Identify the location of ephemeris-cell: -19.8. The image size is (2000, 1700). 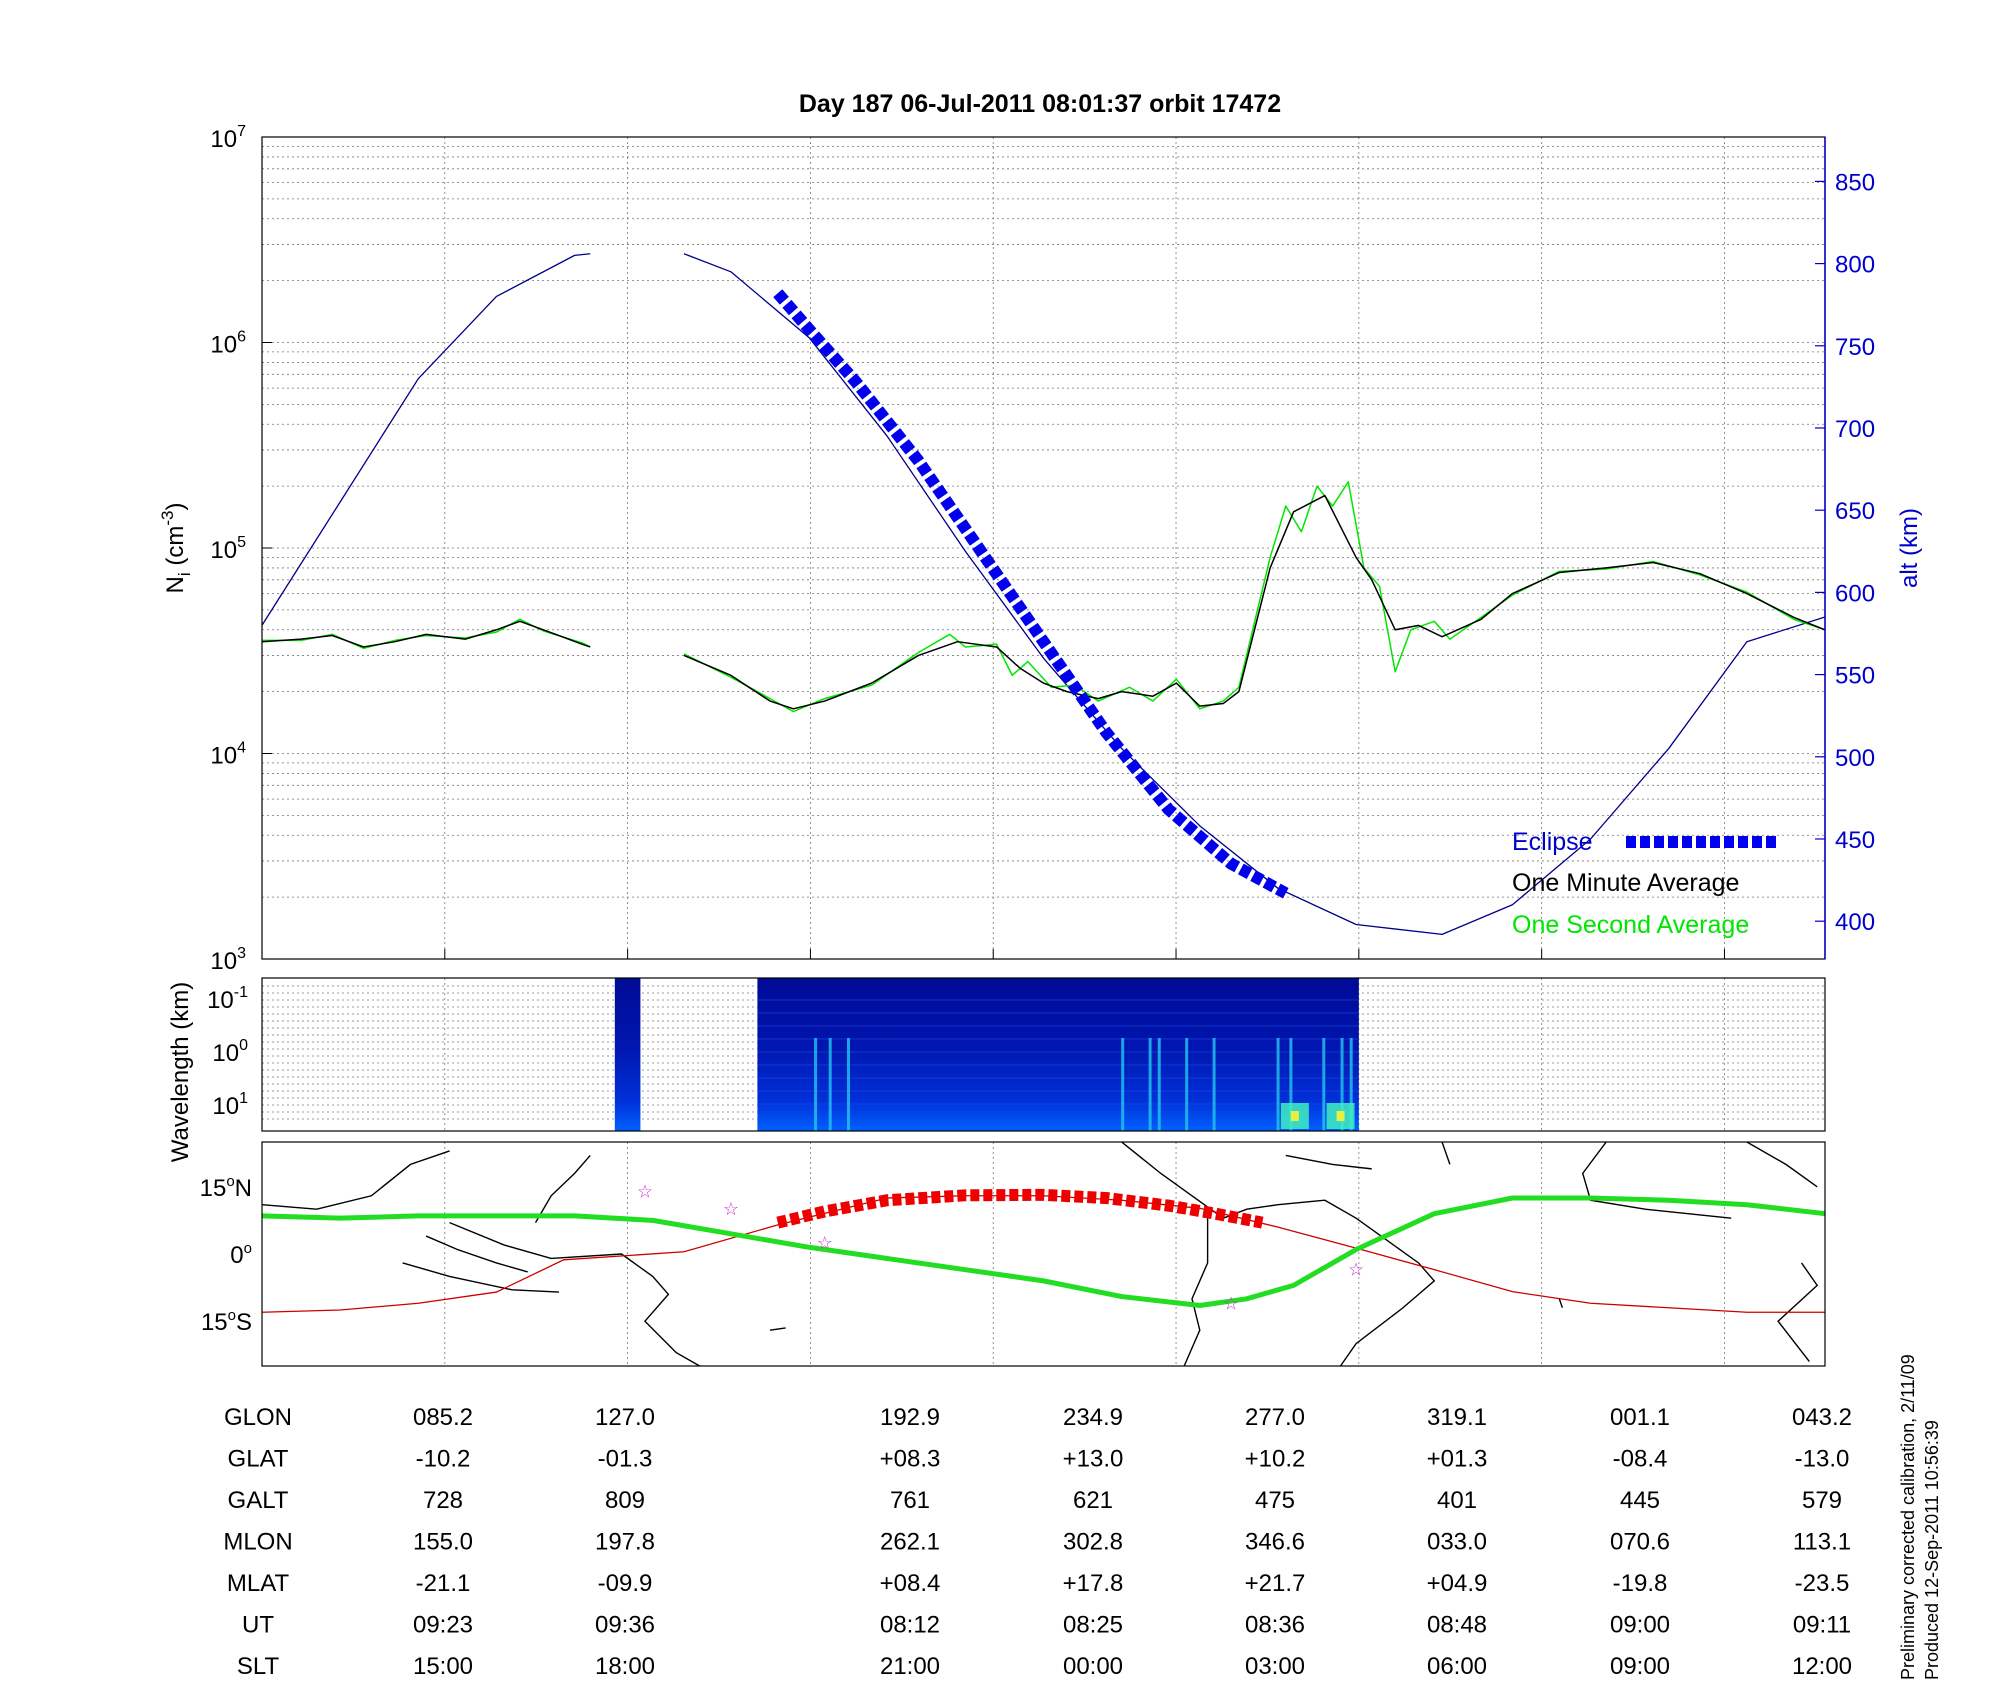
(1640, 1583).